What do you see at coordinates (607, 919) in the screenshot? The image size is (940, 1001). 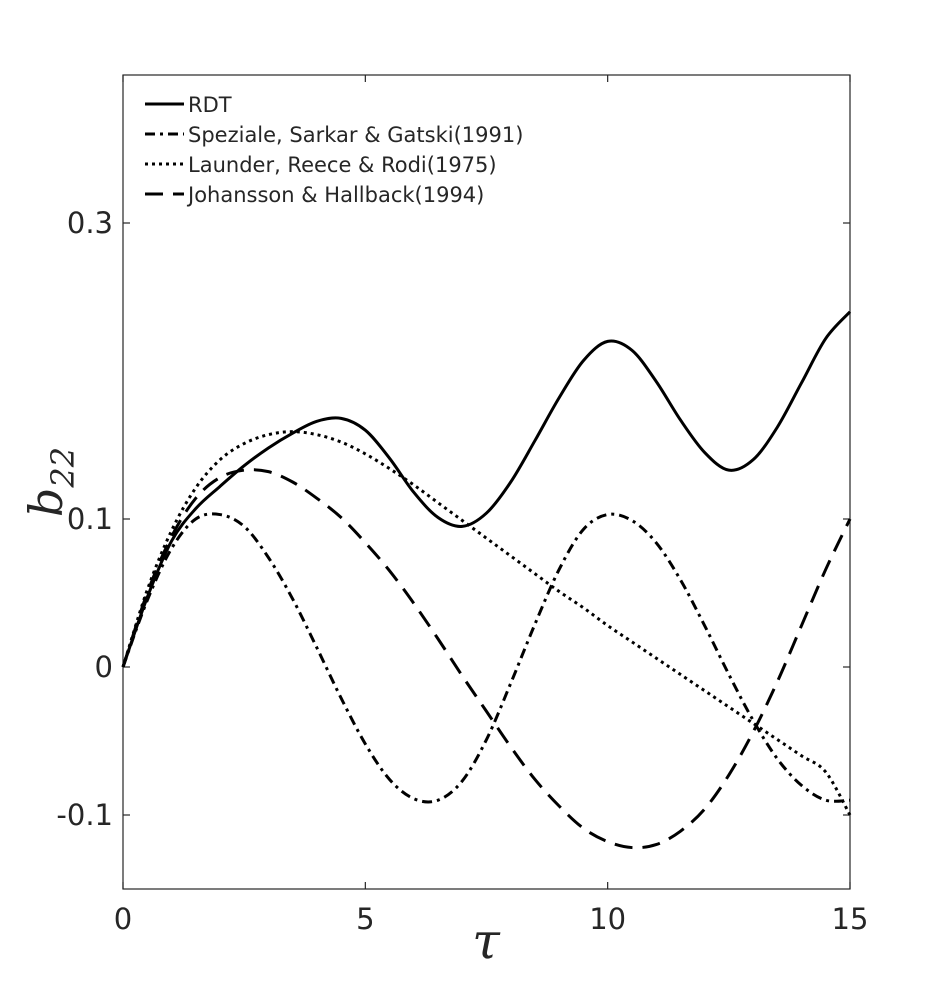 I see `x-tick-label: 10` at bounding box center [607, 919].